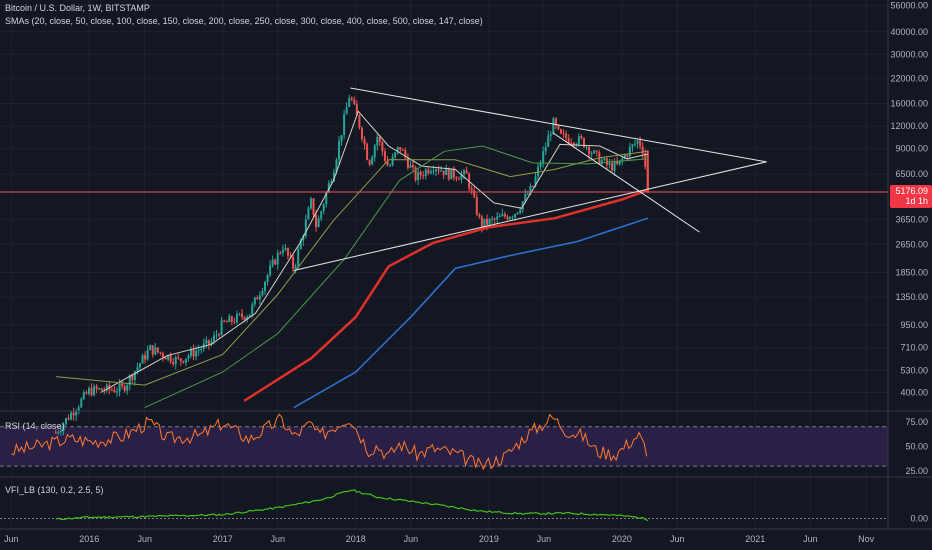 This screenshot has height=550, width=932. I want to click on rsi-band-fill, so click(444, 446).